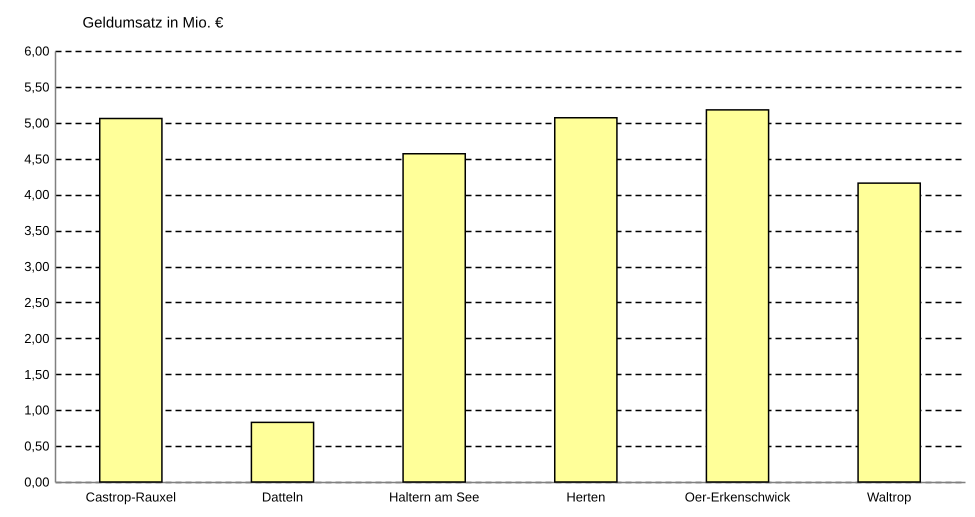  What do you see at coordinates (37, 51) in the screenshot?
I see `y-tick-label: 6,00` at bounding box center [37, 51].